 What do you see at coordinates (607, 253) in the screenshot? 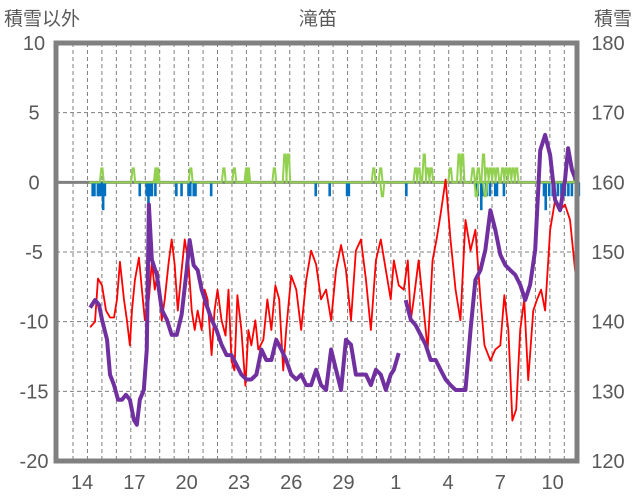
I see `right-tick-label: 150` at bounding box center [607, 253].